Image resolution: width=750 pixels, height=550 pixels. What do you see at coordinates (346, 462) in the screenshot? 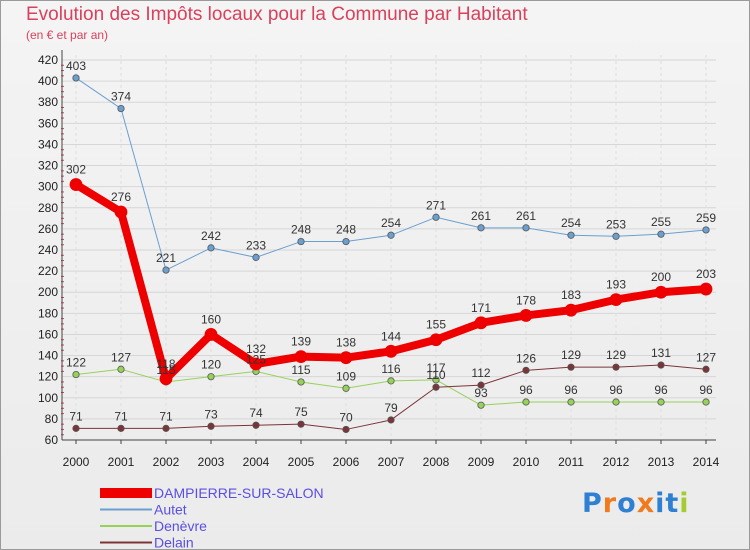
I see `x-tick-label-2006: 2006` at bounding box center [346, 462].